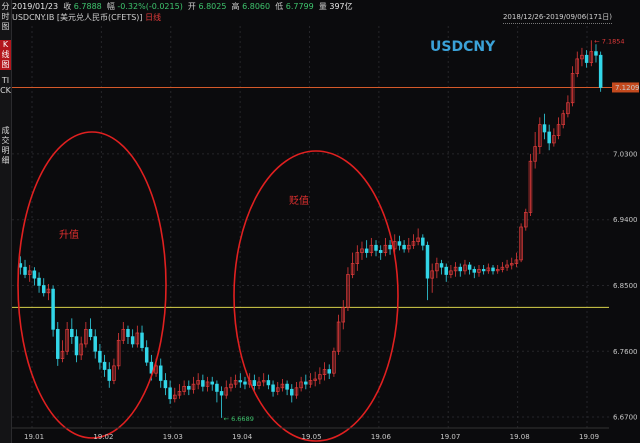 The width and height of the screenshot is (640, 443). What do you see at coordinates (153, 17) in the screenshot?
I see `period-tag: 日线` at bounding box center [153, 17].